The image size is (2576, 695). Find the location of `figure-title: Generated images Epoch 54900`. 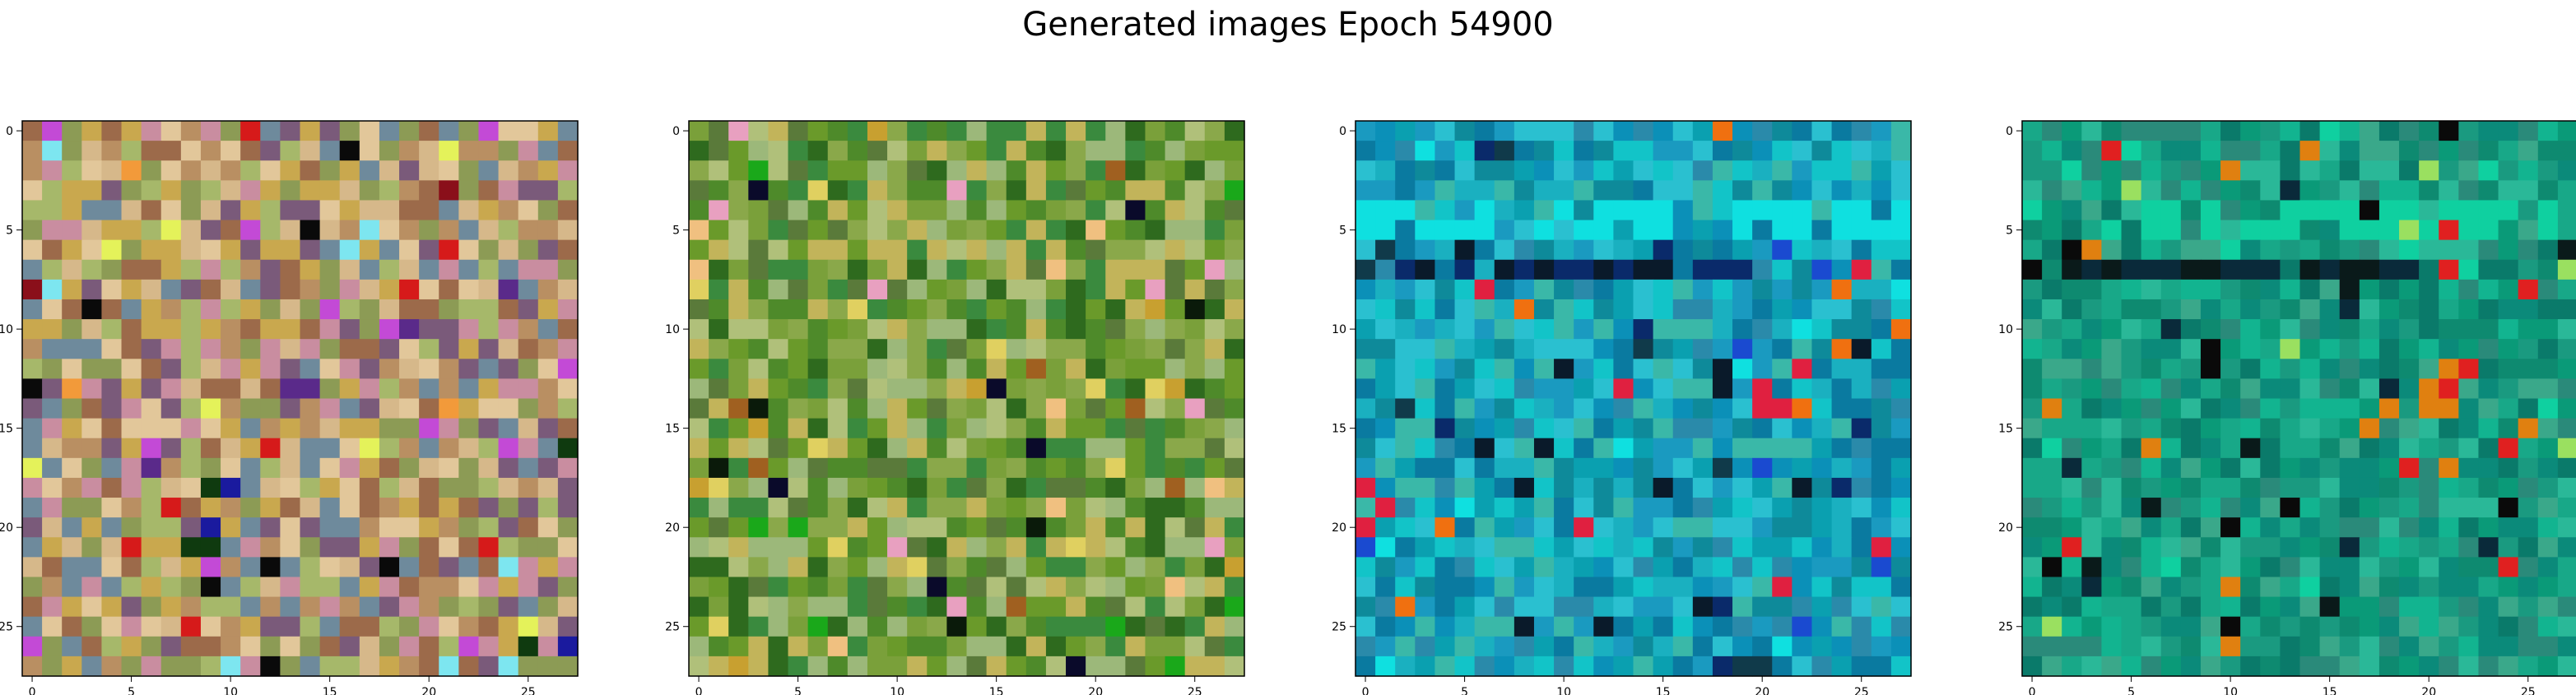

figure-title: Generated images Epoch 54900 is located at coordinates (1288, 25).